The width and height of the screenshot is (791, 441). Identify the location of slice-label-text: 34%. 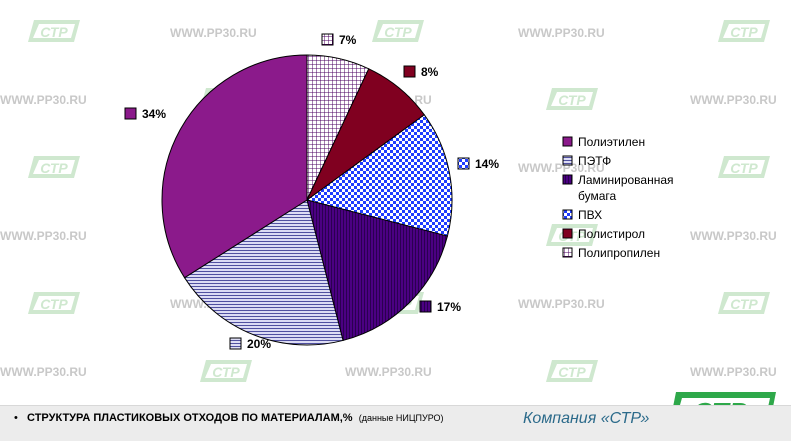
(154, 114).